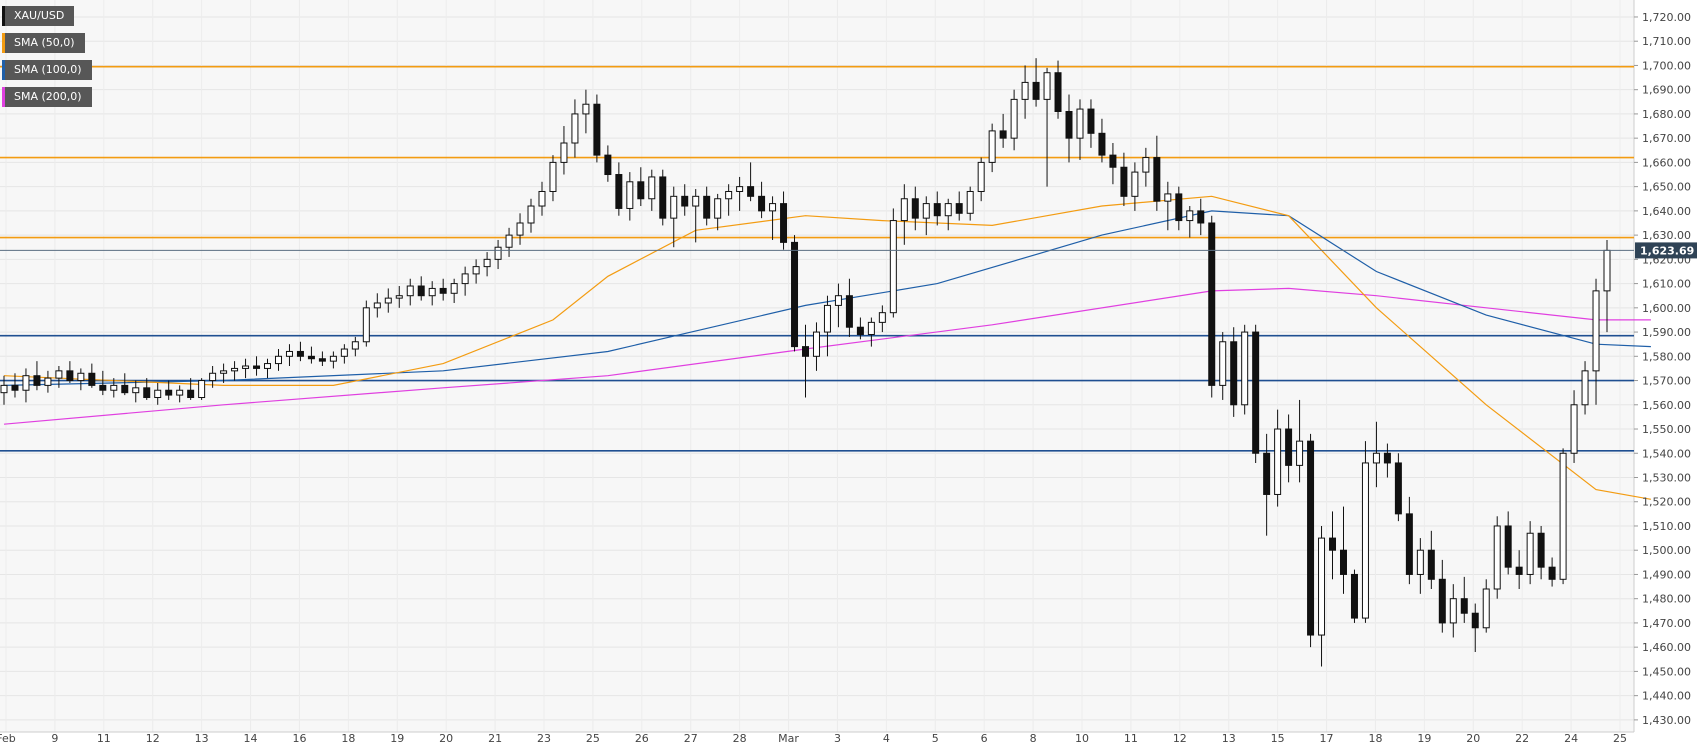  What do you see at coordinates (1666, 381) in the screenshot?
I see `y-tick-label: 1,570.00` at bounding box center [1666, 381].